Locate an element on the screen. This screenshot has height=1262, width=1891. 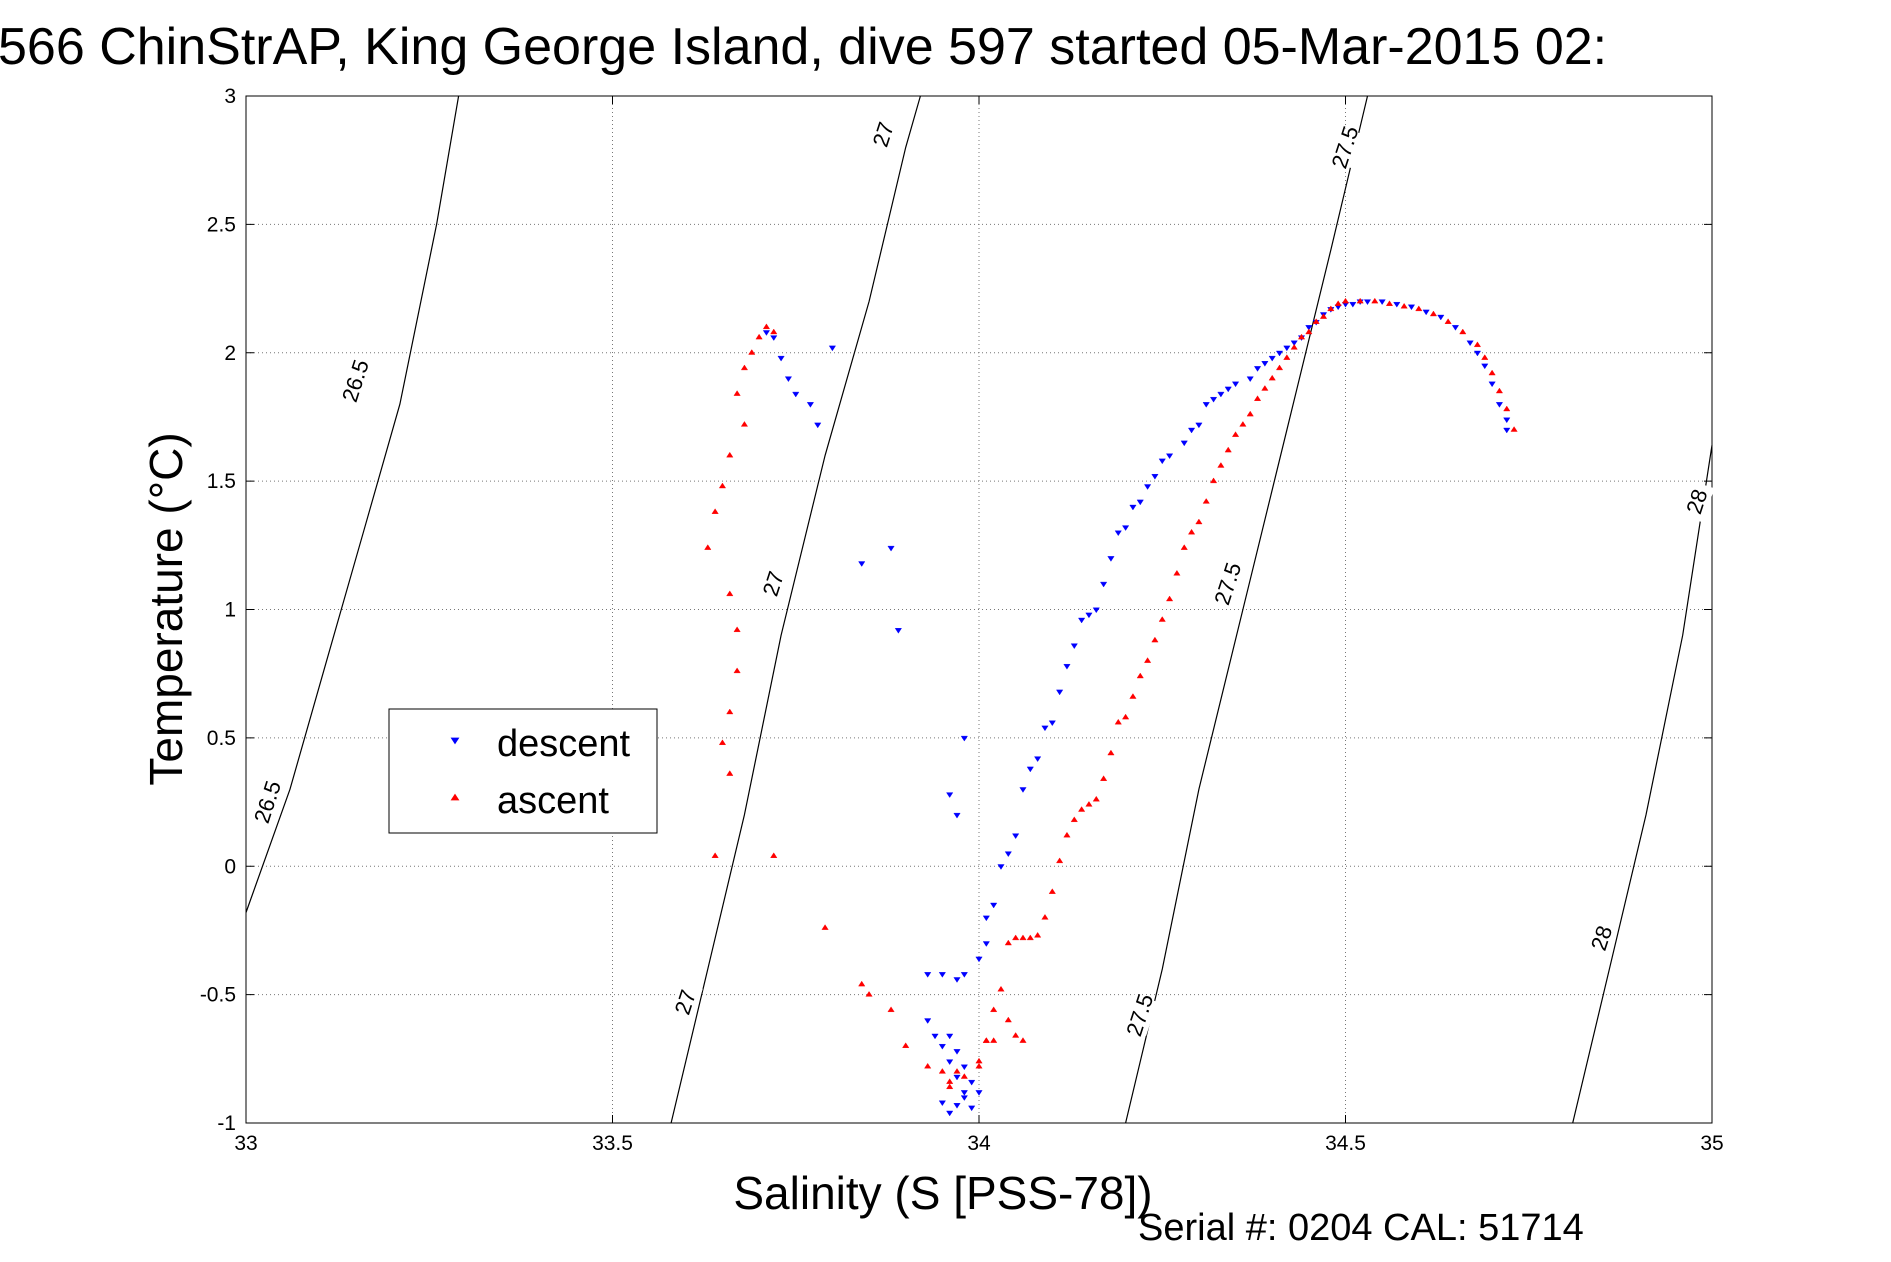
y-tick-label: 2.5 is located at coordinates (221, 224).